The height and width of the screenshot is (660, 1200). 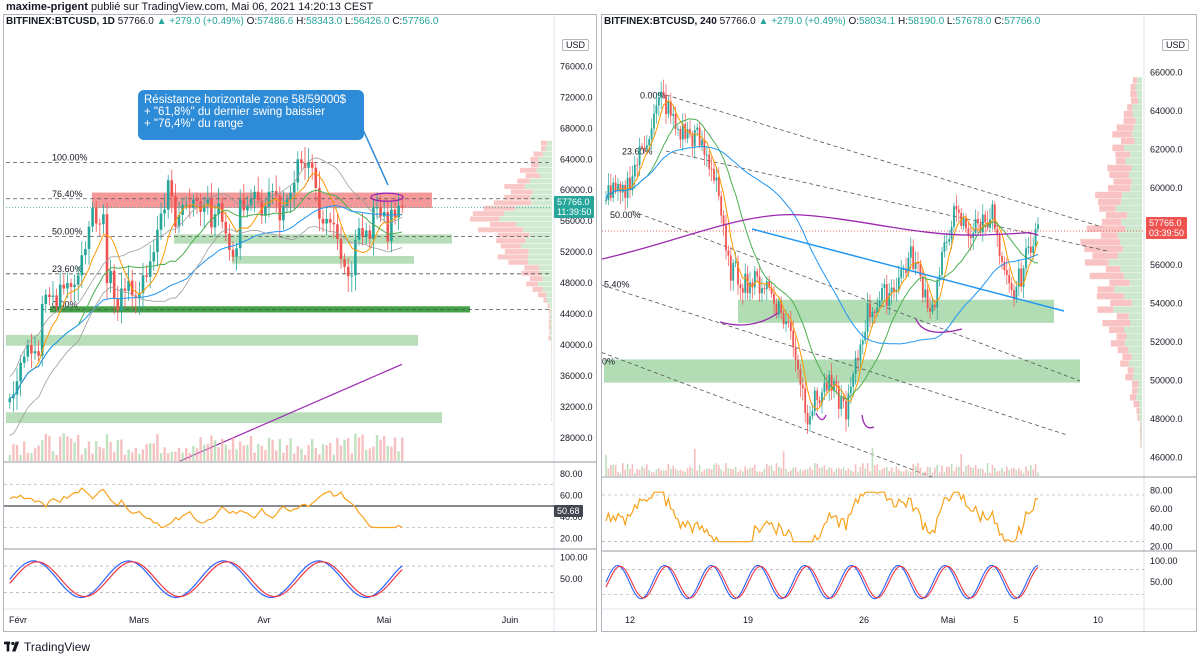 I want to click on price-tick-label: 54000.0, so click(x=1166, y=304).